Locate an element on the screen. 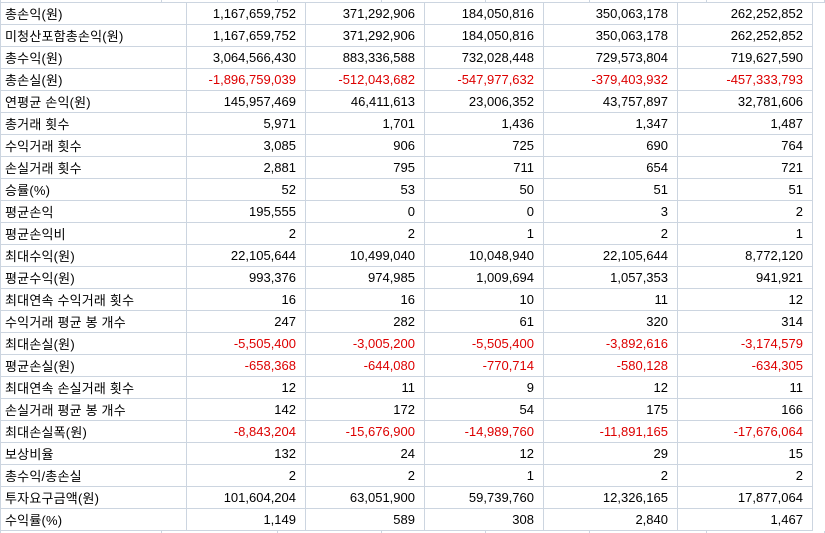 The width and height of the screenshot is (825, 533). row-label-cell: 평균손익비 is located at coordinates (94, 234).